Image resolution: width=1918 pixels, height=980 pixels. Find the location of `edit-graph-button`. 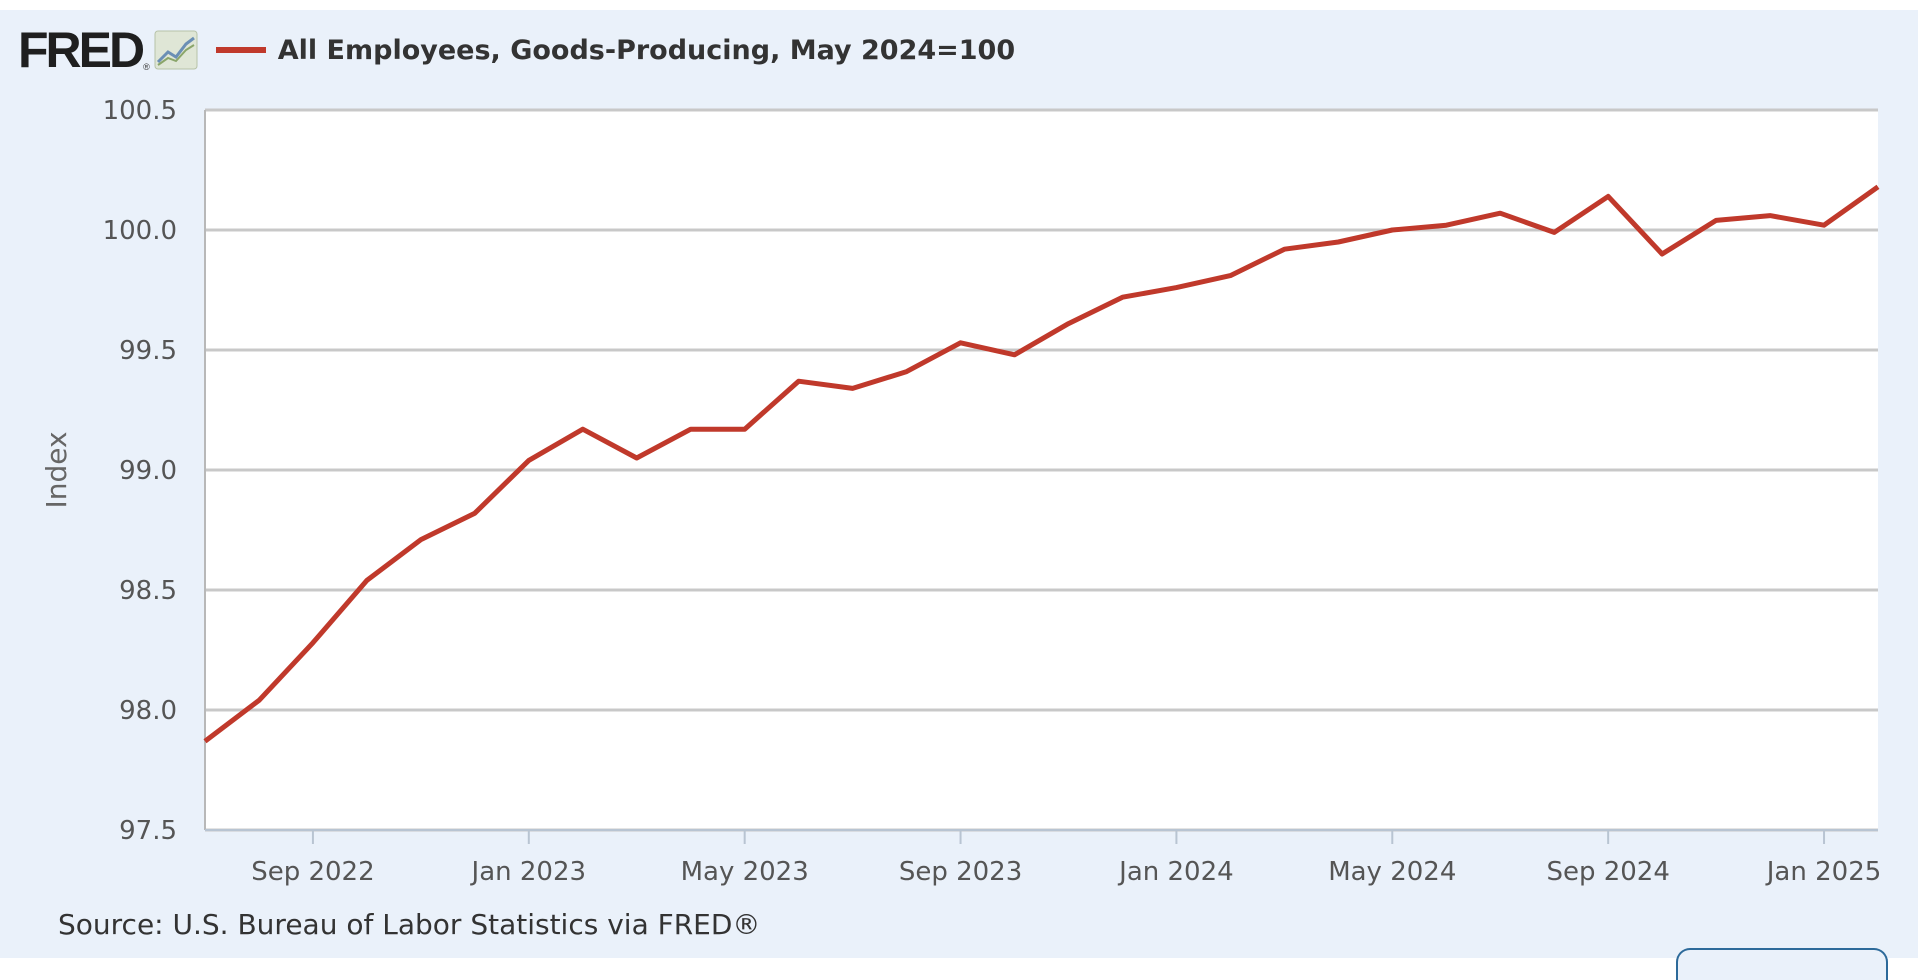

edit-graph-button is located at coordinates (1782, 964).